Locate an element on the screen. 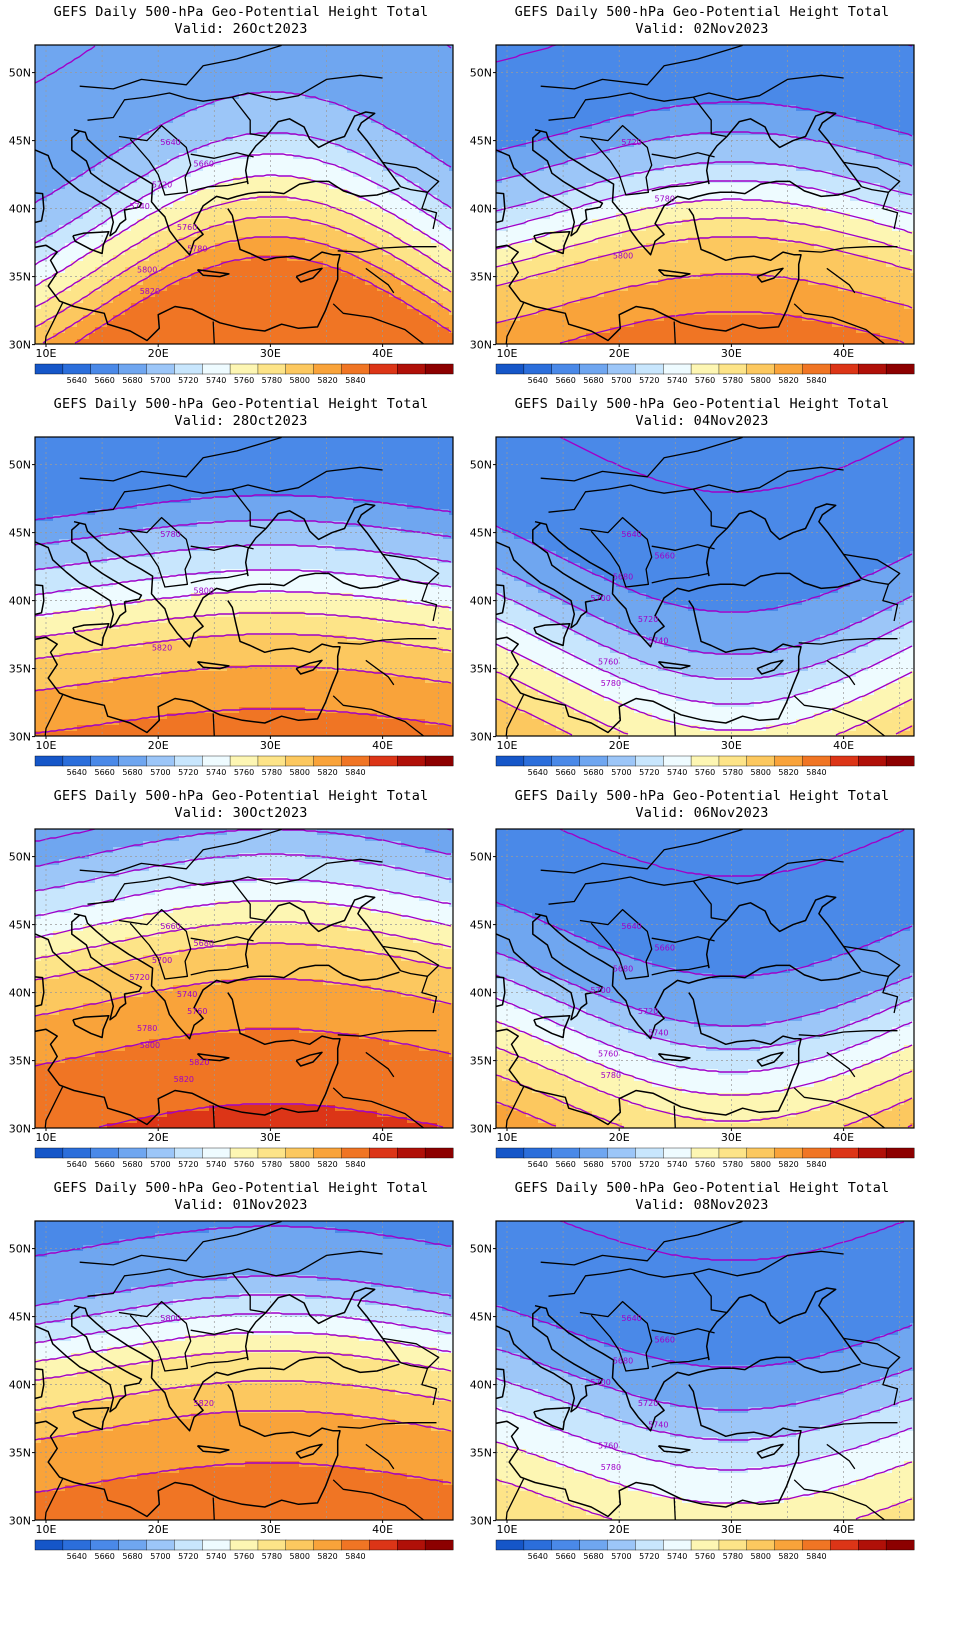 This screenshot has width=964, height=1640. lon-tick-label: 20E is located at coordinates (619, 1529).